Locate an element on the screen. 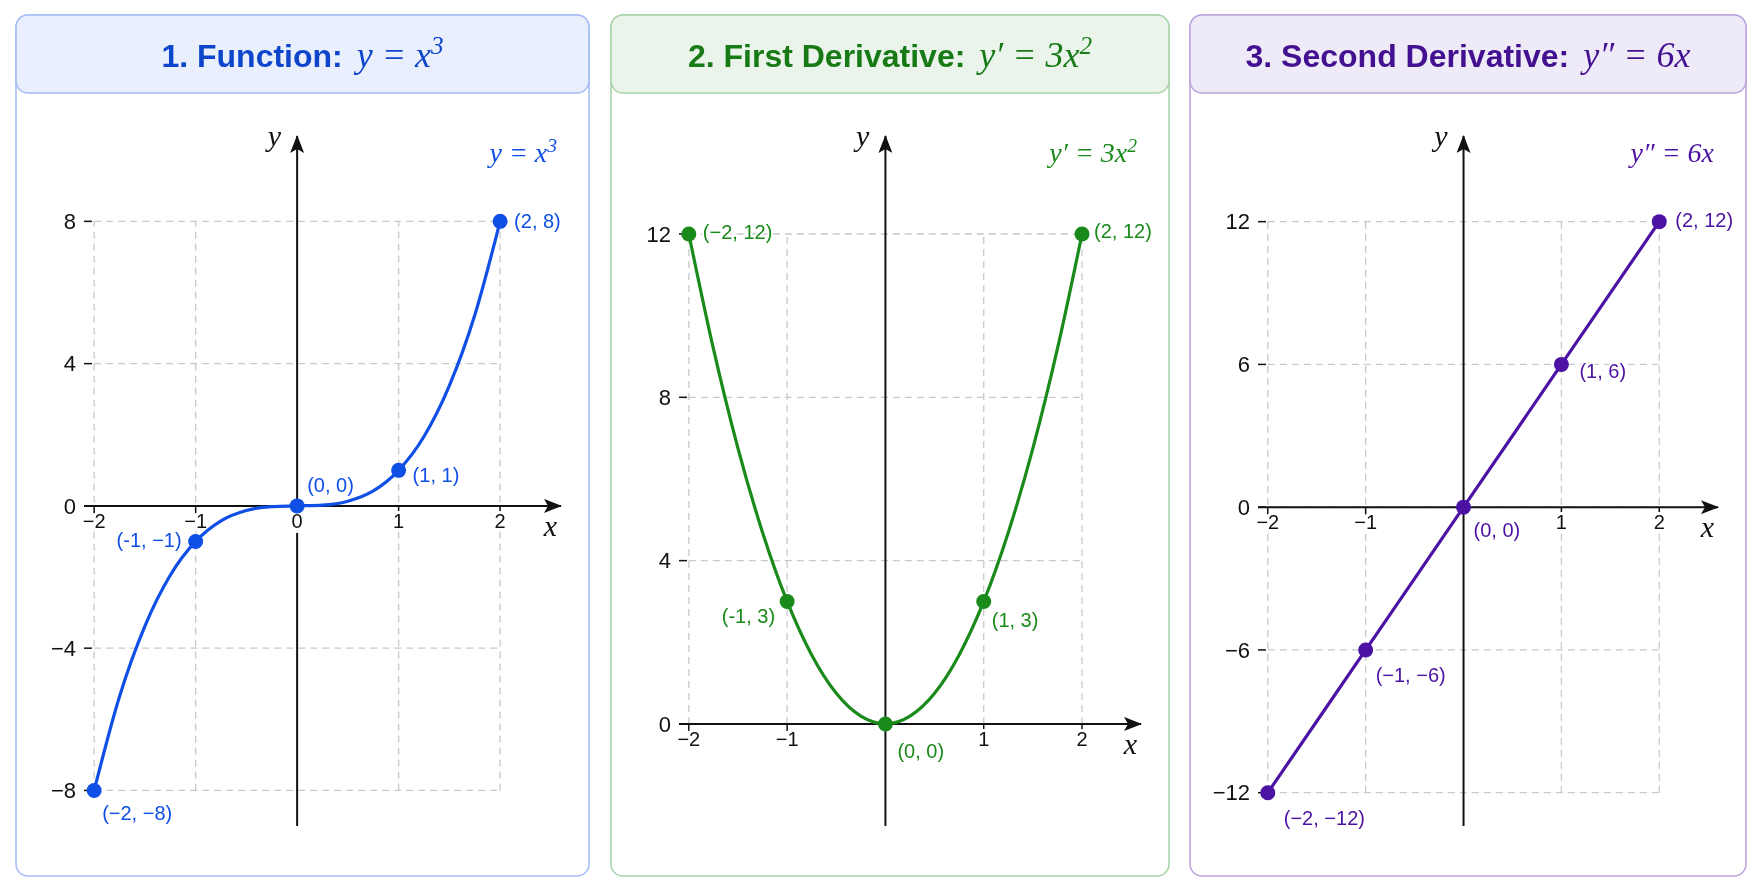  data-label: (-1, −1) is located at coordinates (149, 540).